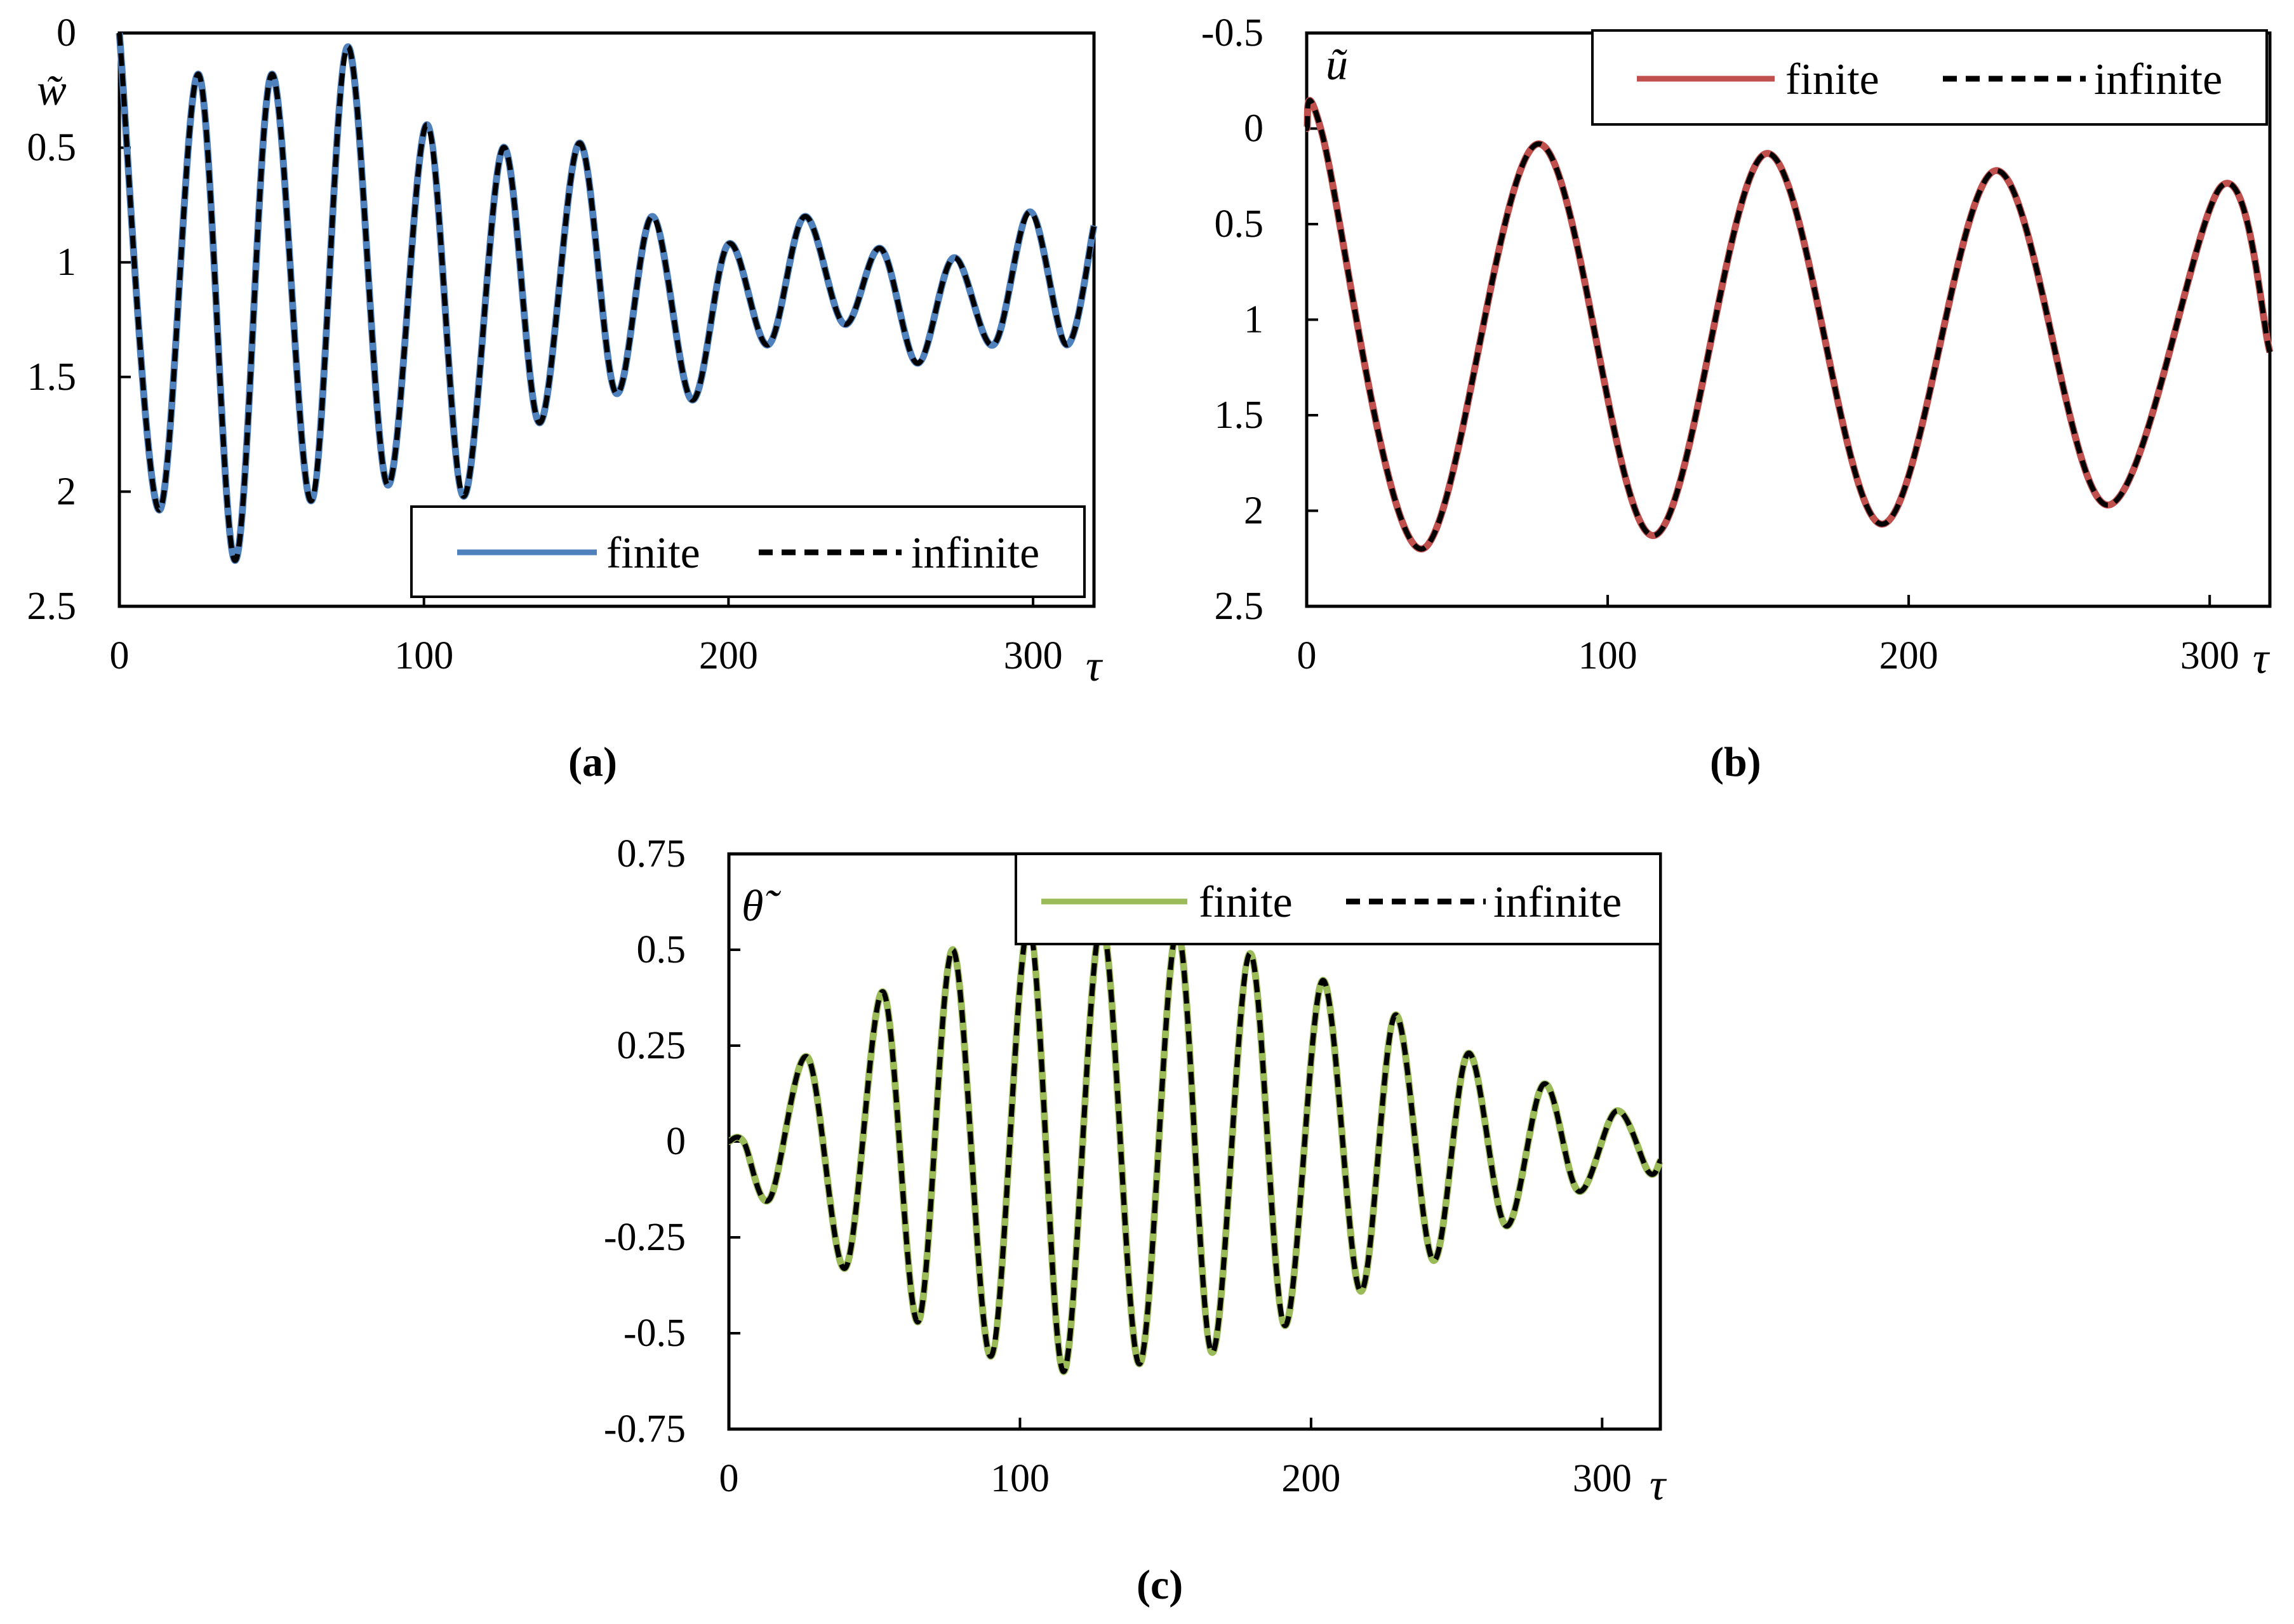 This screenshot has width=2294, height=1624. Describe the element at coordinates (1232, 33) in the screenshot. I see `y-tick-label-b-0: -0.5` at that location.